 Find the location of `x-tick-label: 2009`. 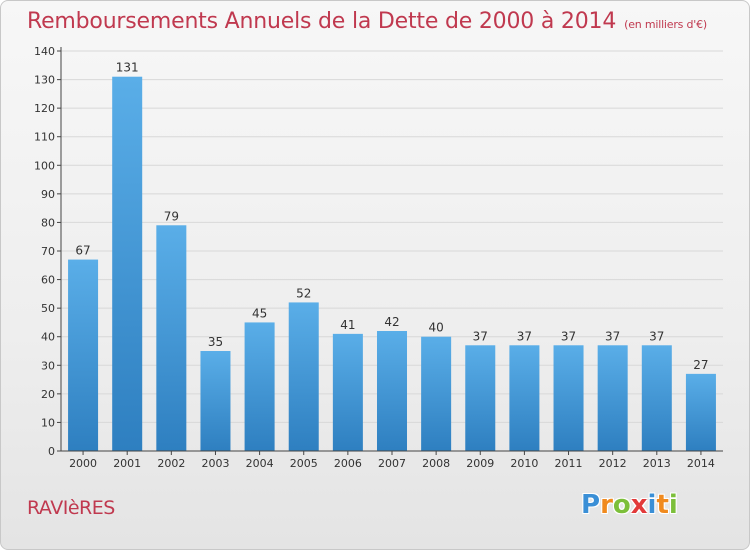

x-tick-label: 2009 is located at coordinates (480, 463).